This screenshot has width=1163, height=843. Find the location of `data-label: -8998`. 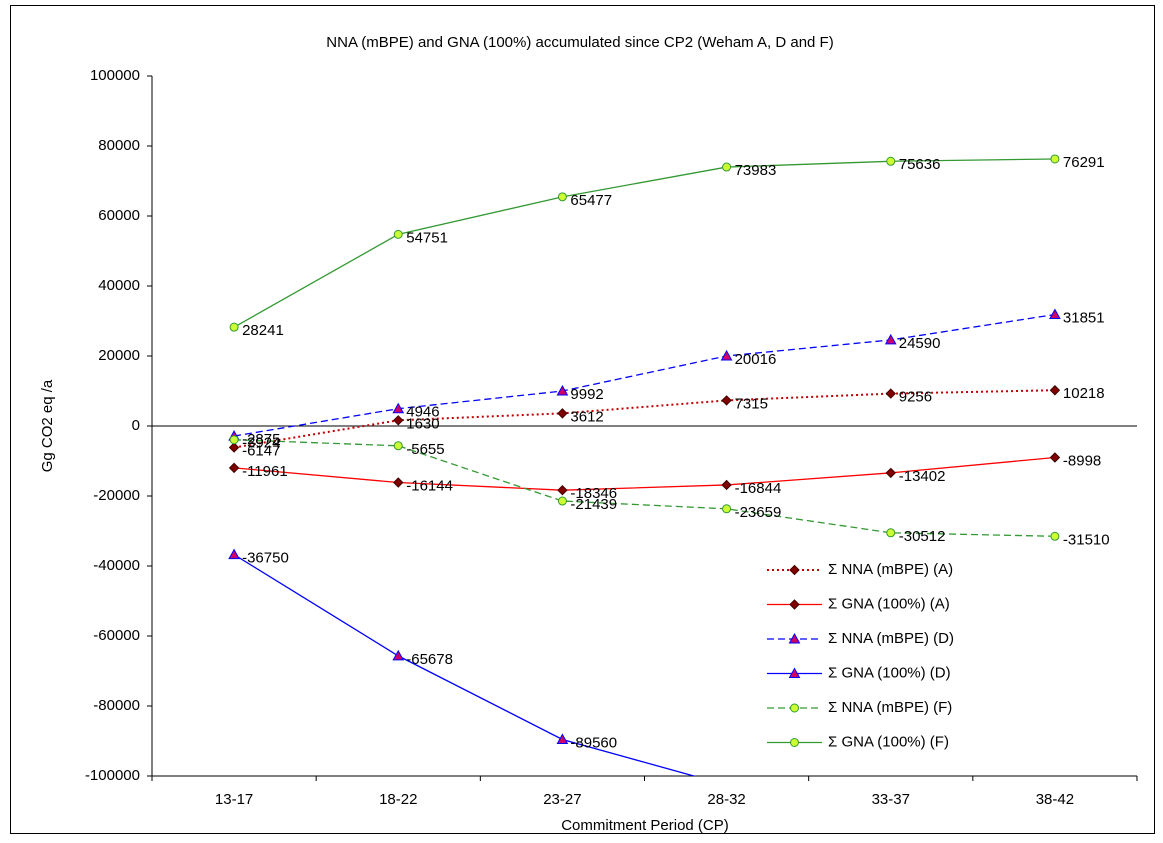

data-label: -8998 is located at coordinates (1082, 460).